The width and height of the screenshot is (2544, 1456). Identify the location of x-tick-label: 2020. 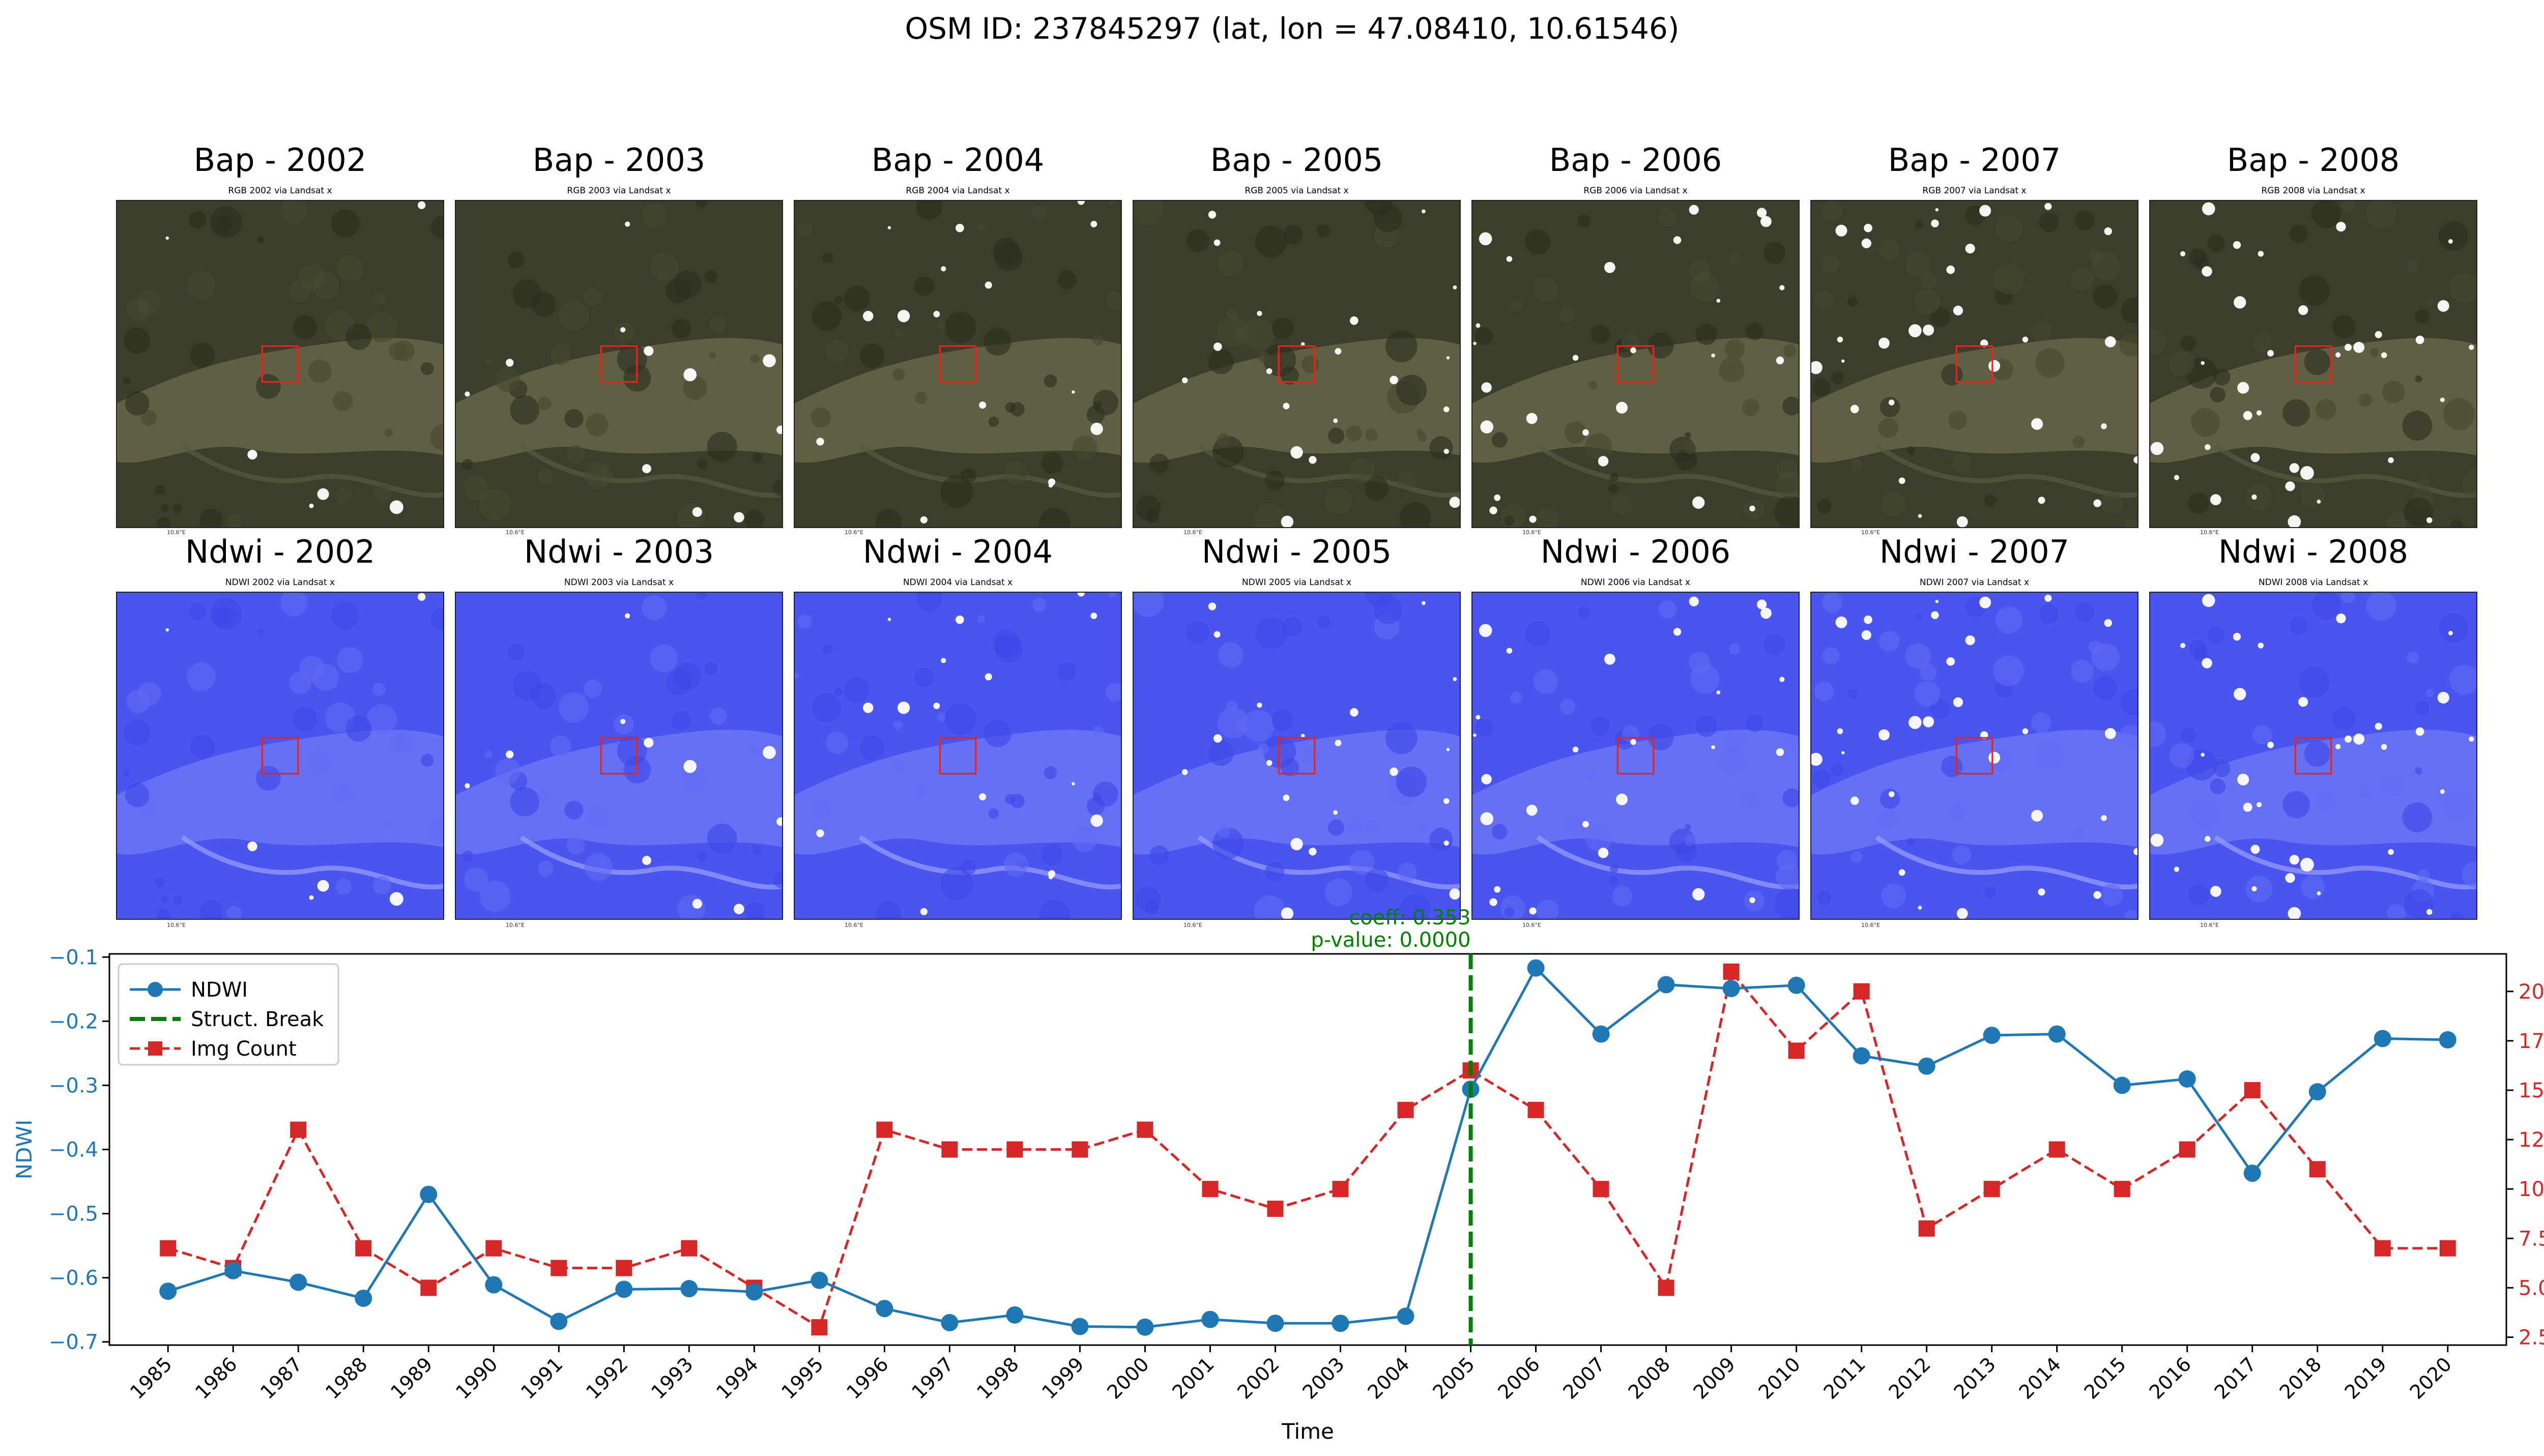
(2431, 1378).